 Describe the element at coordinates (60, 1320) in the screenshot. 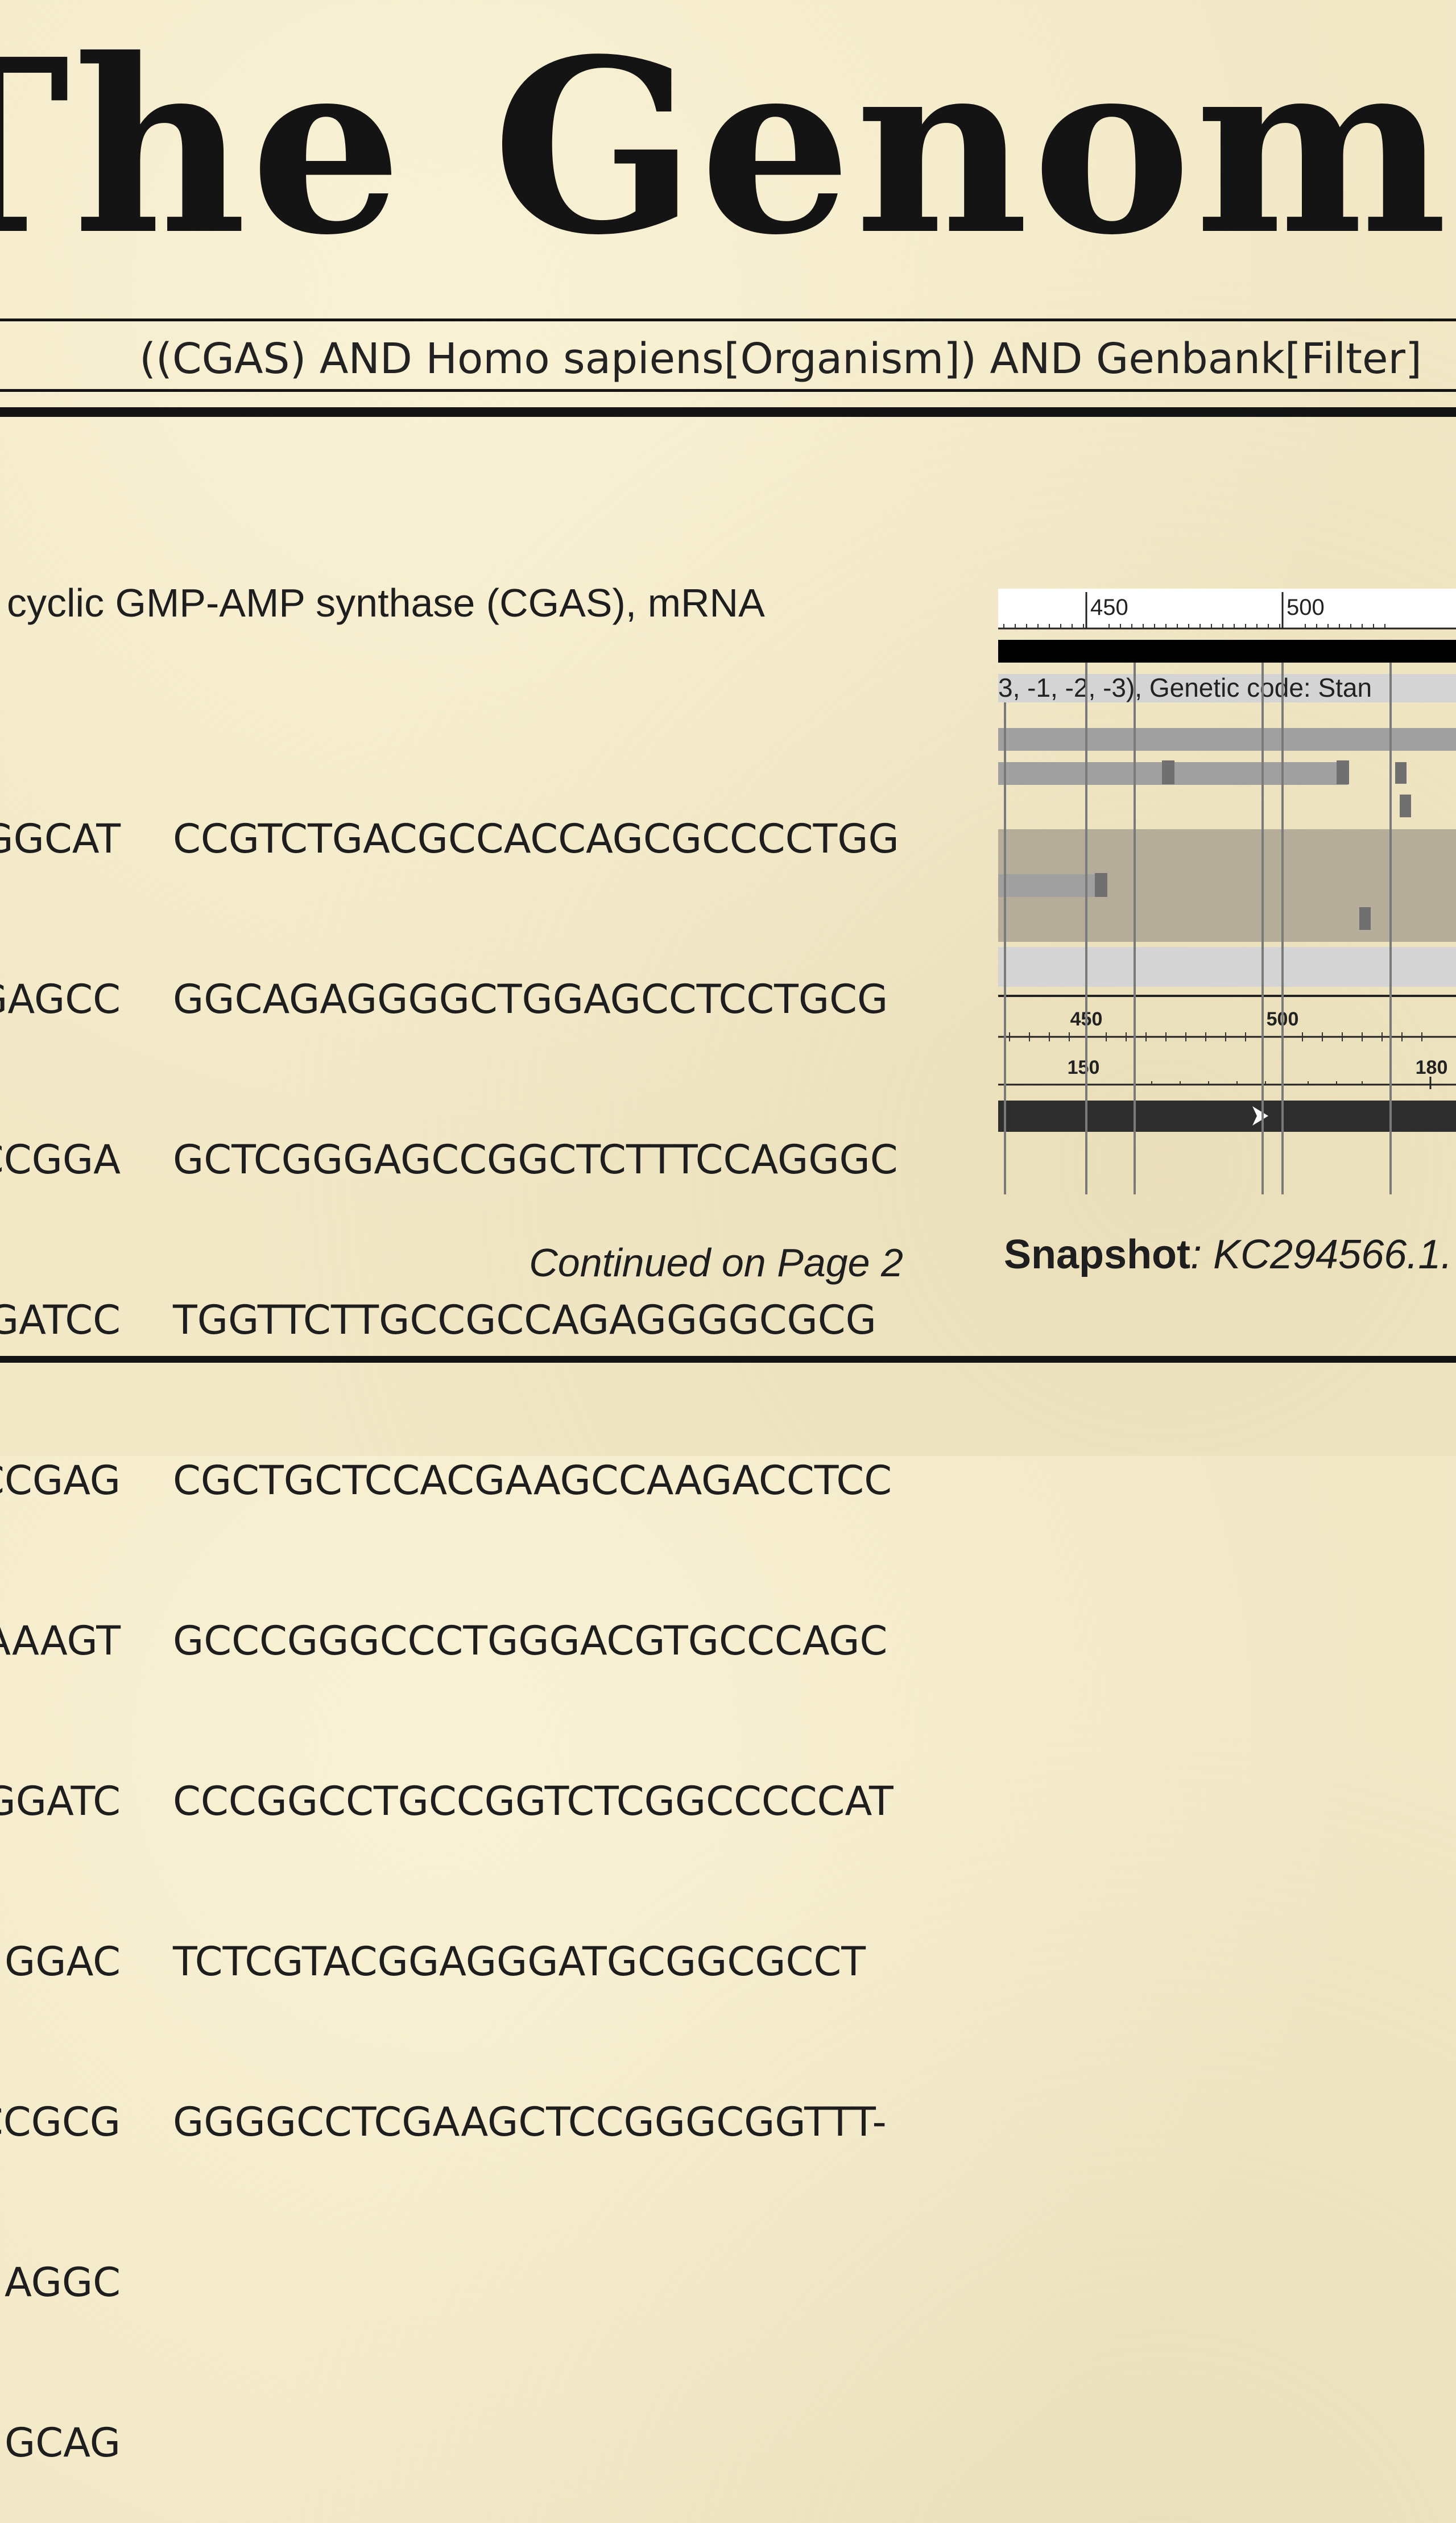

I see `sequence-left-line: GATCC` at that location.